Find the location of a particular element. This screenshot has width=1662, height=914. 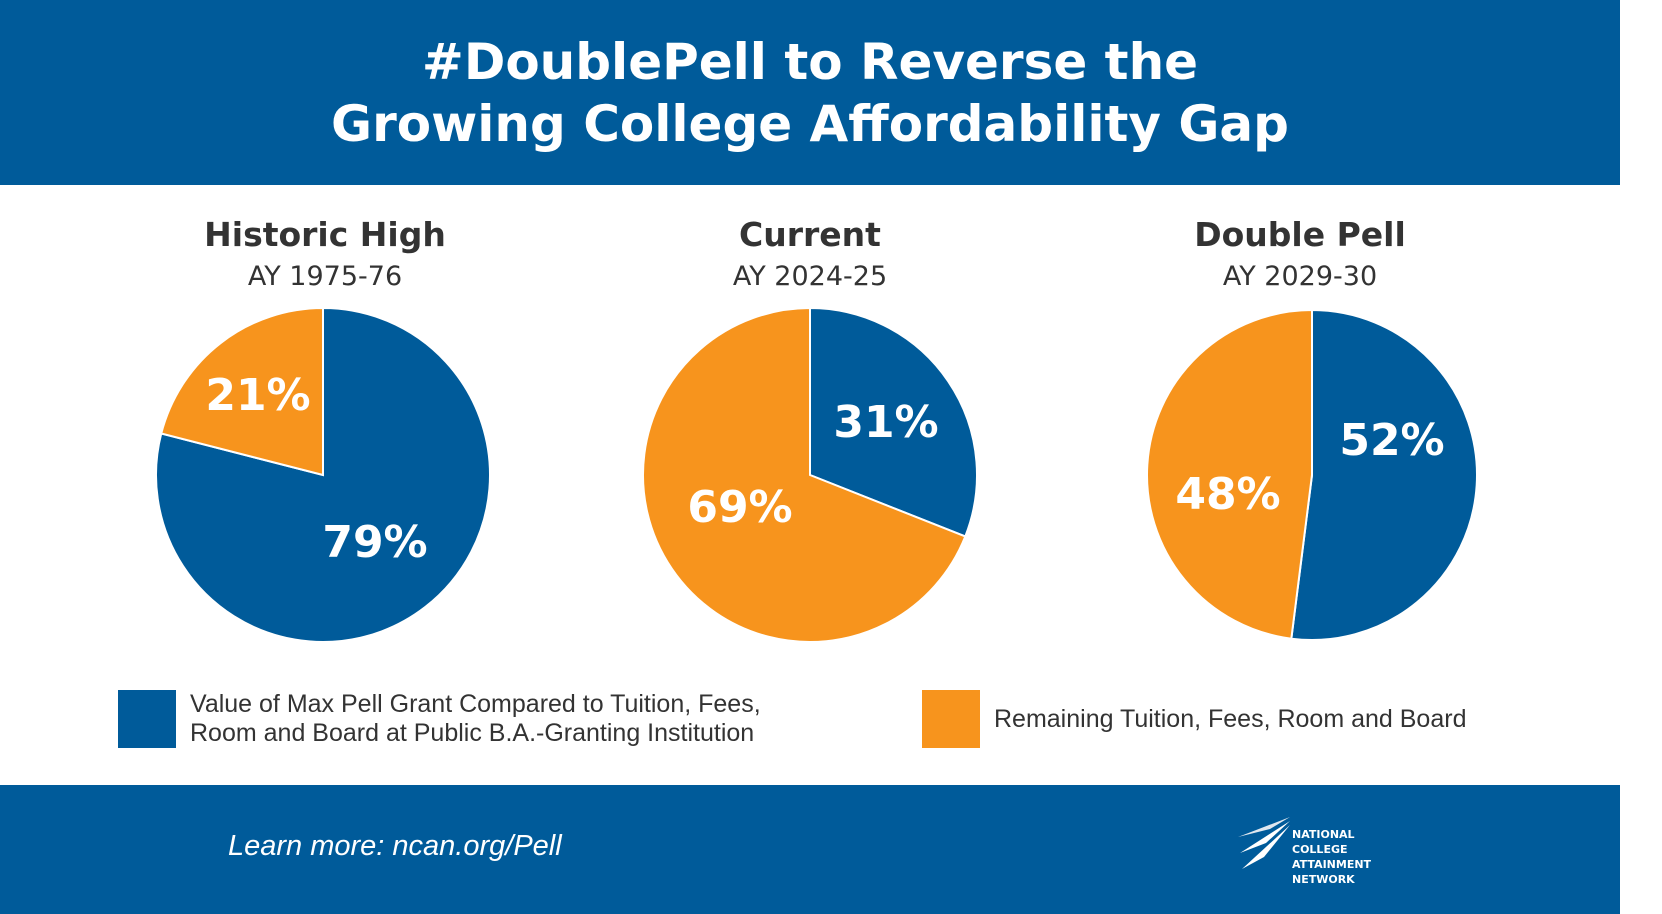

chart-subtitle: AY 2029-30 is located at coordinates (1300, 276).